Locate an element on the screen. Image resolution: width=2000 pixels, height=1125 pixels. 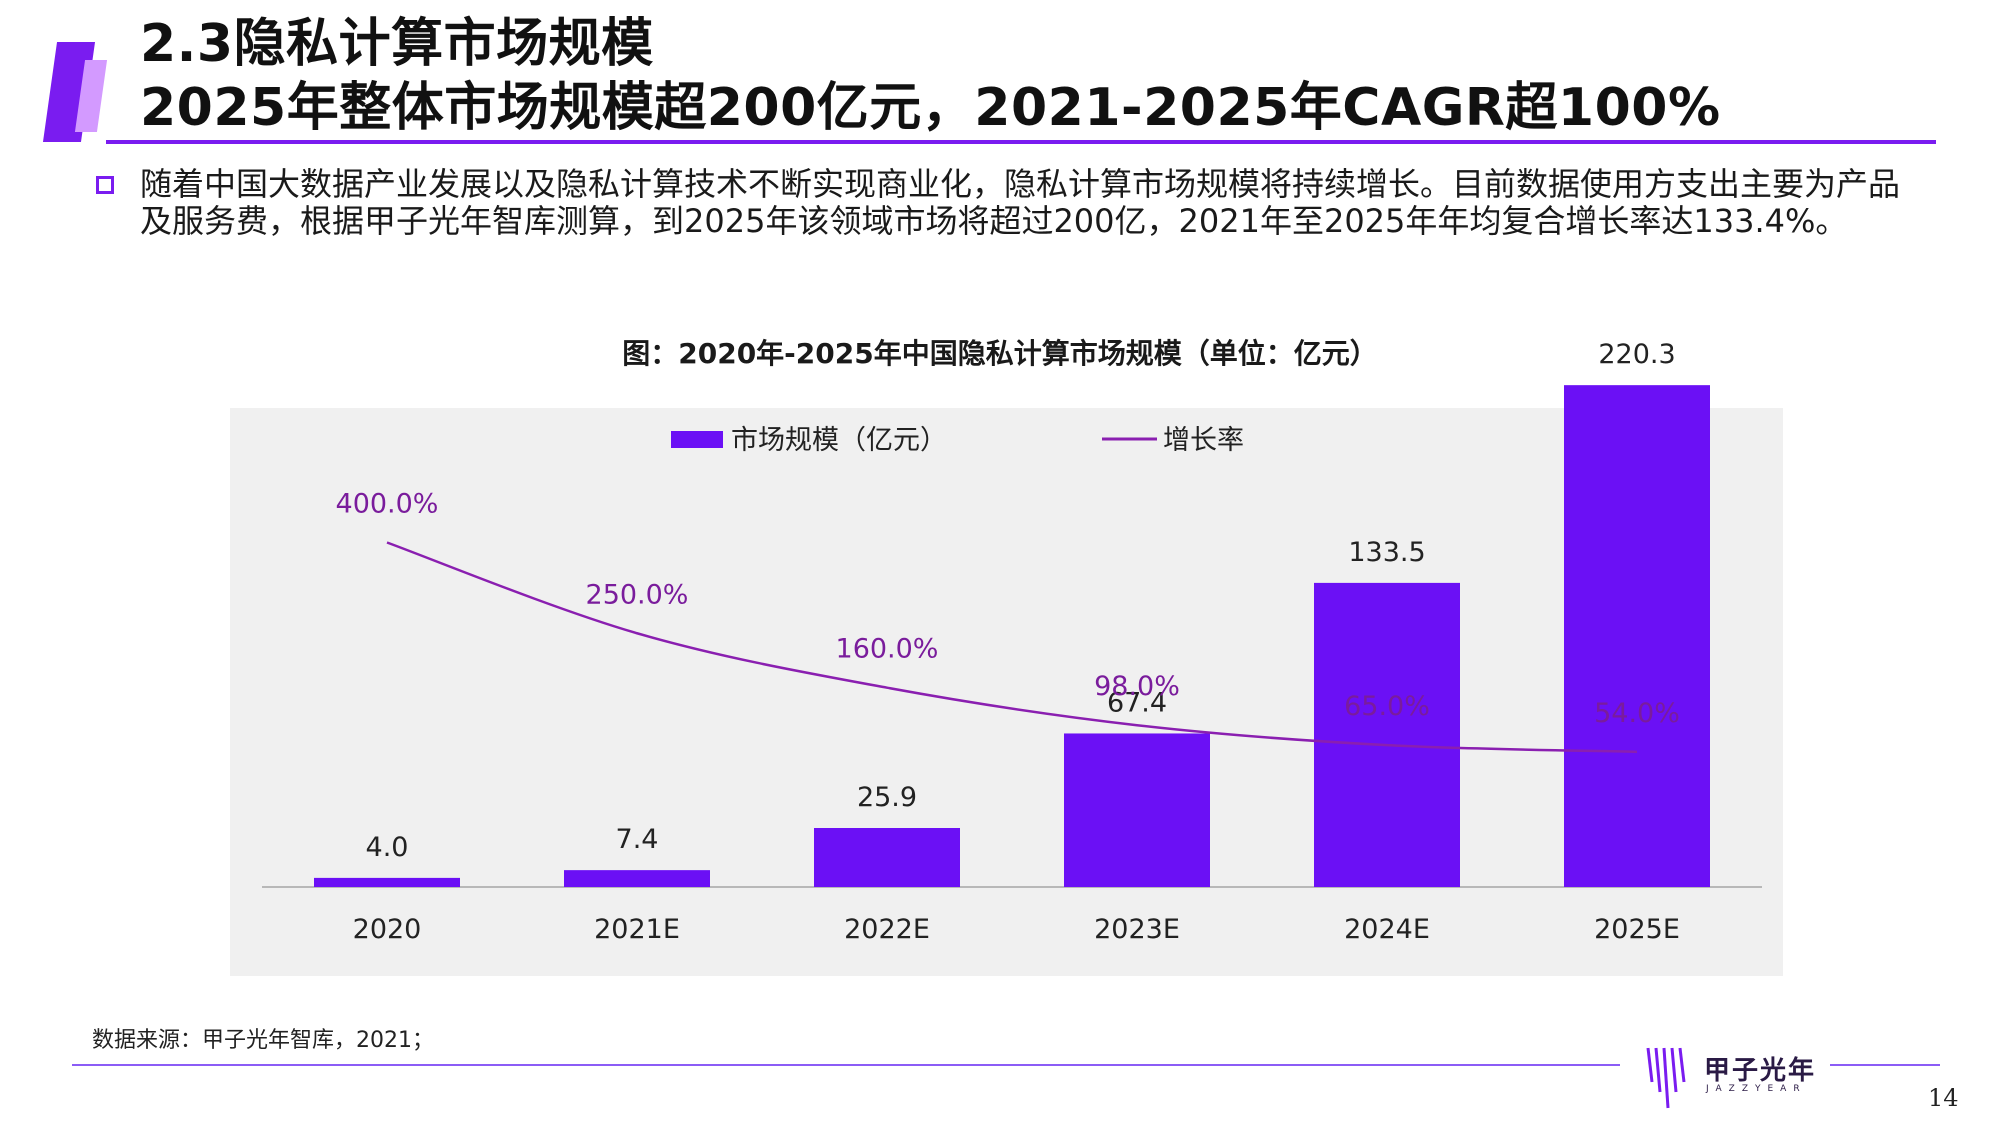
legend-bar-swatch is located at coordinates (697, 439).